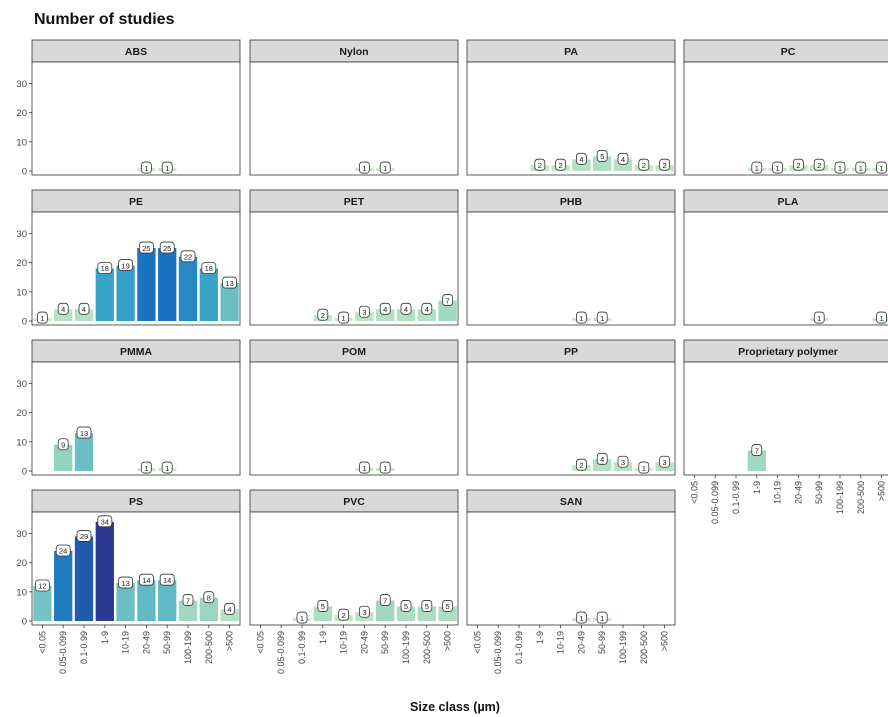  Describe the element at coordinates (571, 202) in the screenshot. I see `facet-strip-label: PHB` at that location.